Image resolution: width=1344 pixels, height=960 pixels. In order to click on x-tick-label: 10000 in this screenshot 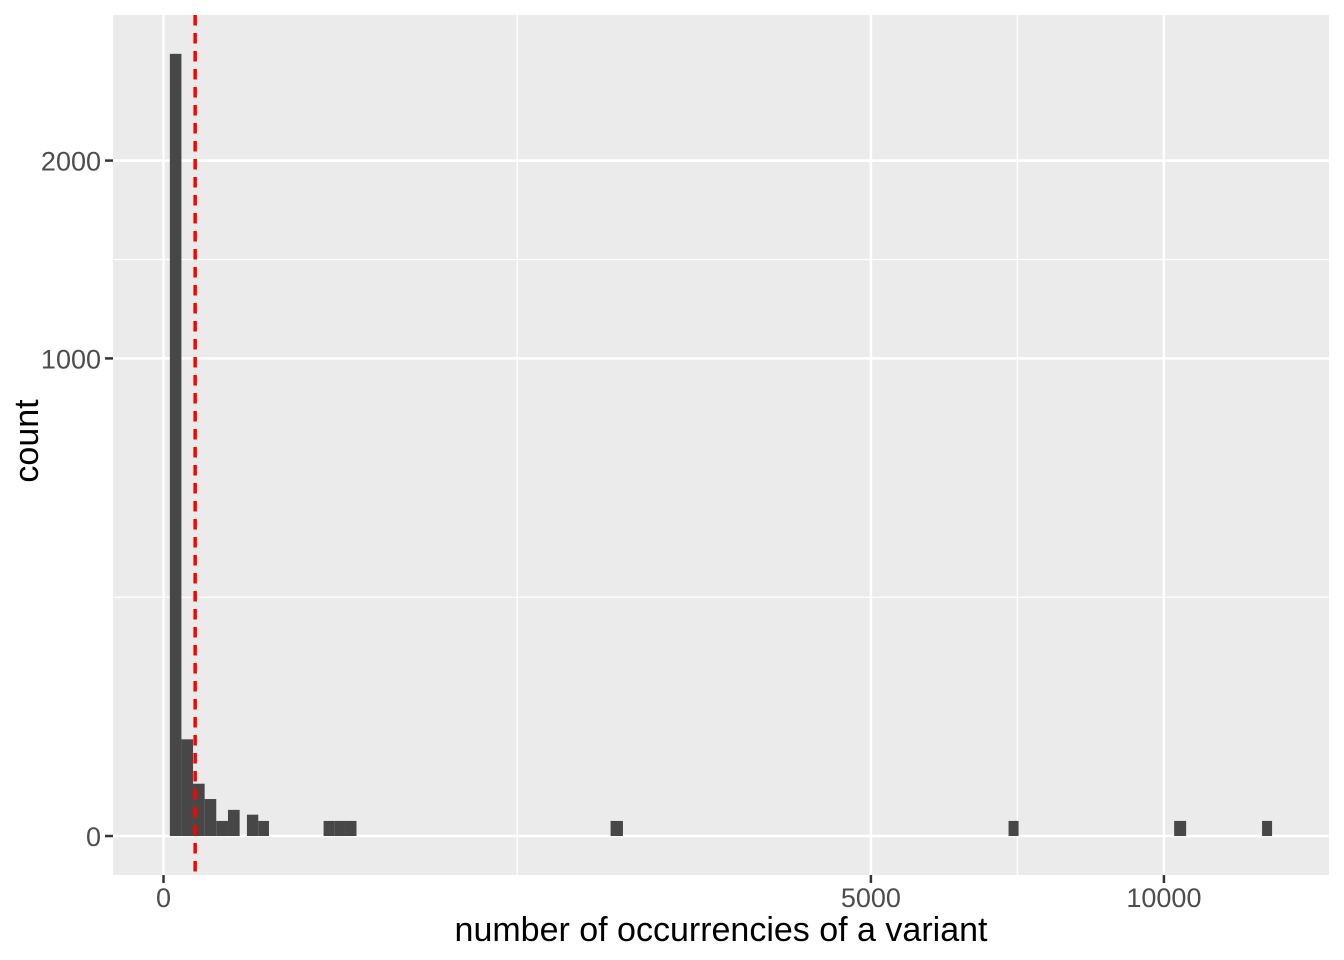, I will do `click(1163, 898)`.